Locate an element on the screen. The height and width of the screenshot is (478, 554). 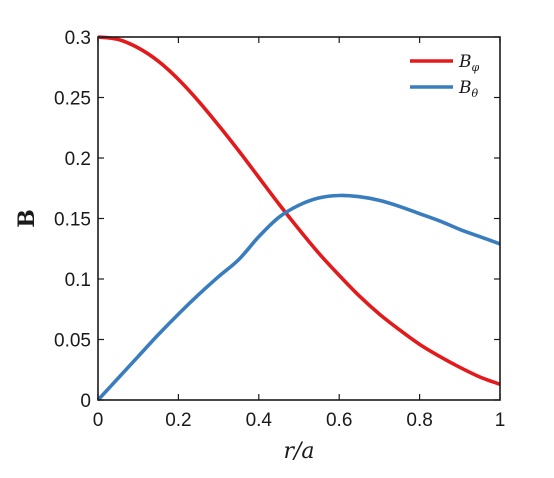
y-tick-label: 0.1 is located at coordinates (78, 280).